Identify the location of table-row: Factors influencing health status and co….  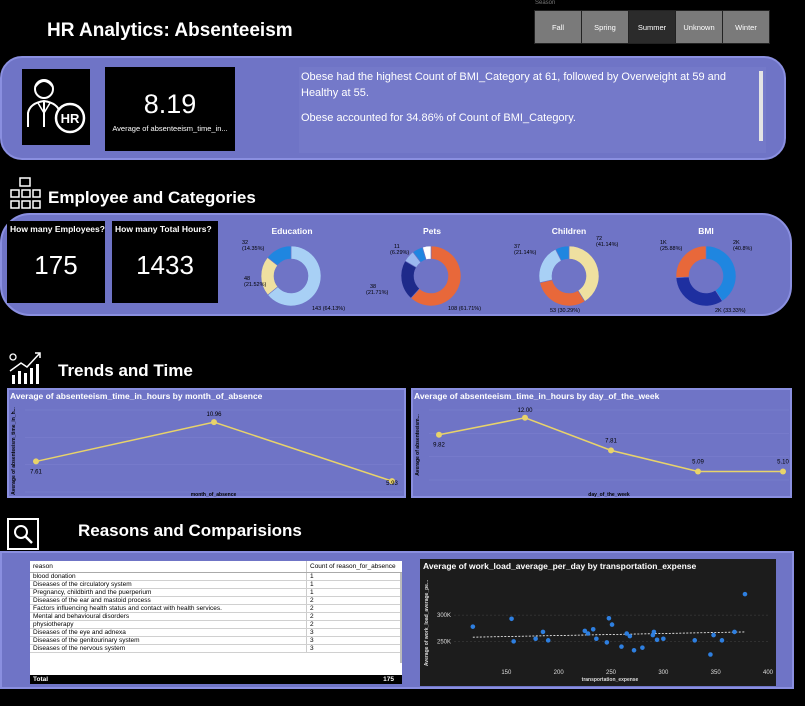
(216, 609).